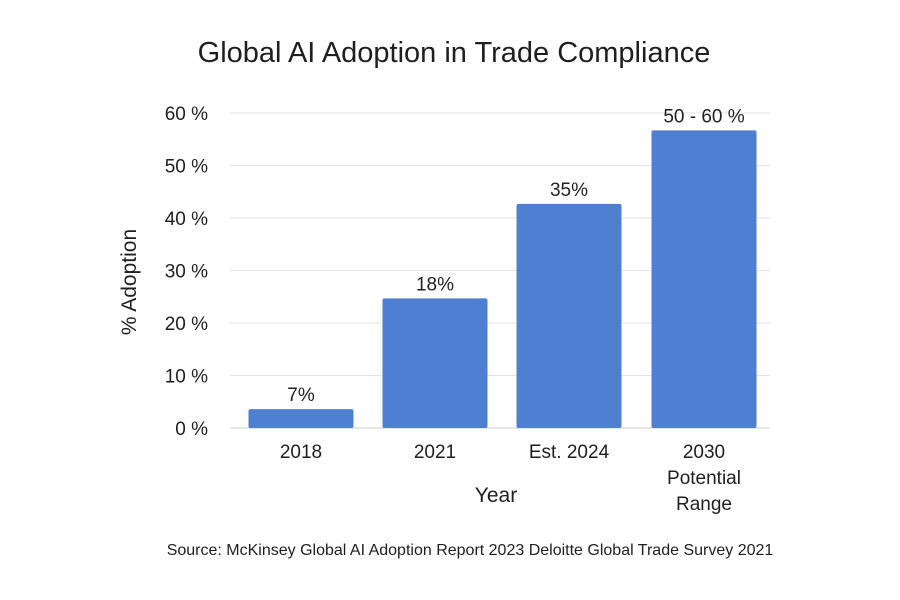 This screenshot has height=600, width=900. Describe the element at coordinates (703, 116) in the screenshot. I see `data-label: 50 - 60 %` at that location.